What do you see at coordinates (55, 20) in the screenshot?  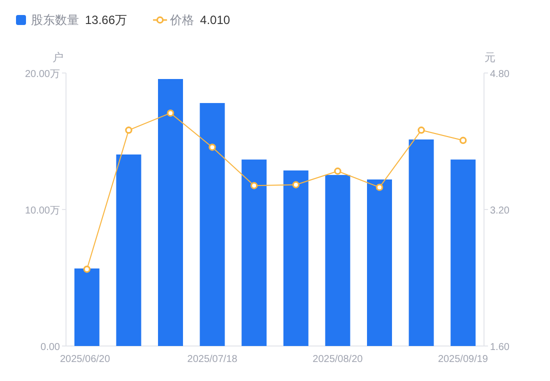 I see `legend-label: 股东数量` at bounding box center [55, 20].